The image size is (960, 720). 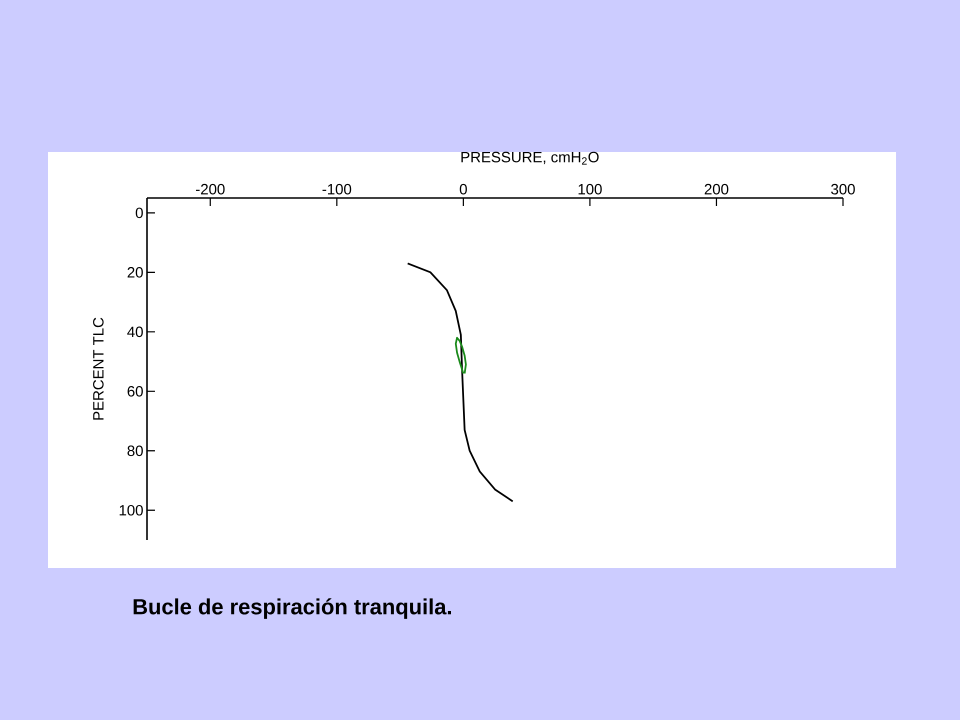 I want to click on y-tick-label: 0, so click(x=139, y=213).